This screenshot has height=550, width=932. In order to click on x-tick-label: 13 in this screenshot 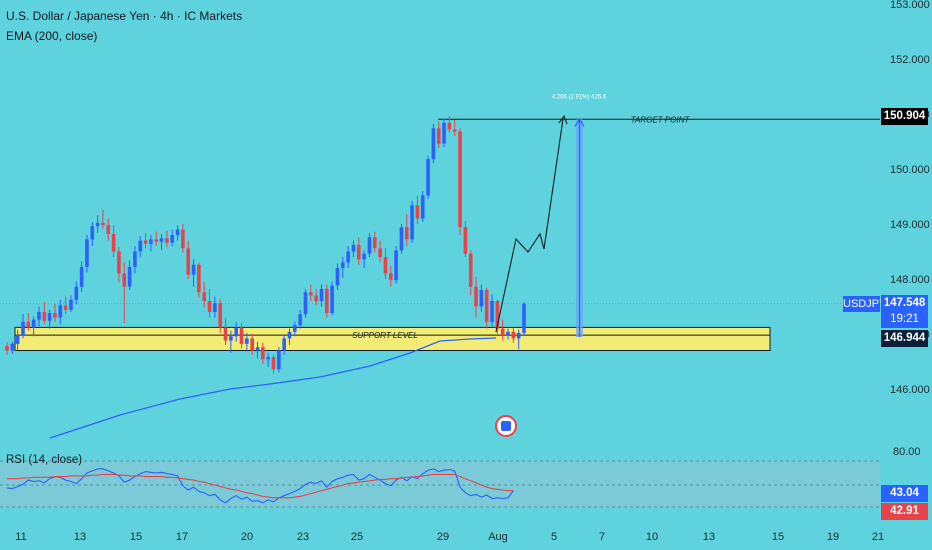, I will do `click(709, 537)`.